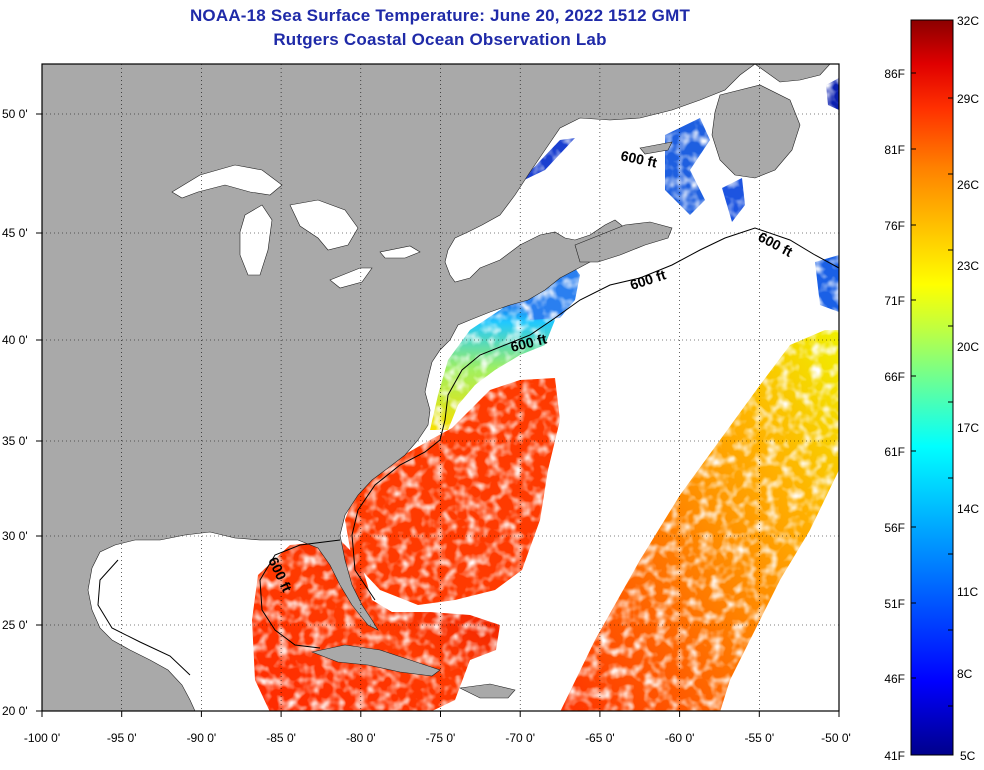 This screenshot has width=984, height=770. Describe the element at coordinates (300, 594) in the screenshot. I see `isobath-600ft-gulf` at that location.